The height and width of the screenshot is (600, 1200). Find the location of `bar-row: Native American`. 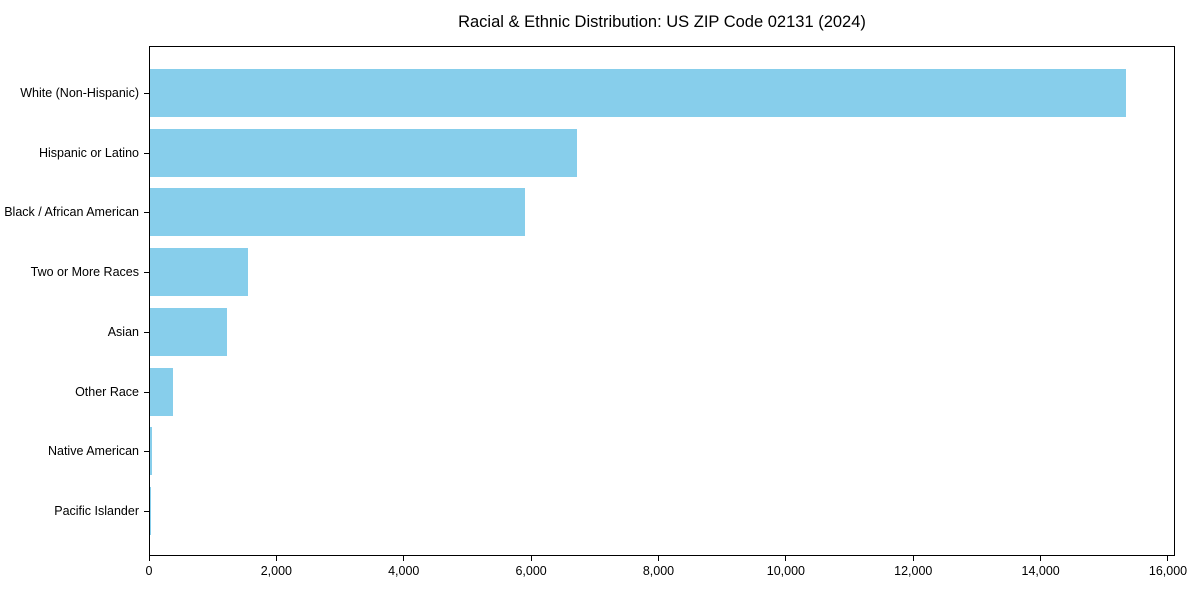

bar-row: Native American is located at coordinates (611, 451).